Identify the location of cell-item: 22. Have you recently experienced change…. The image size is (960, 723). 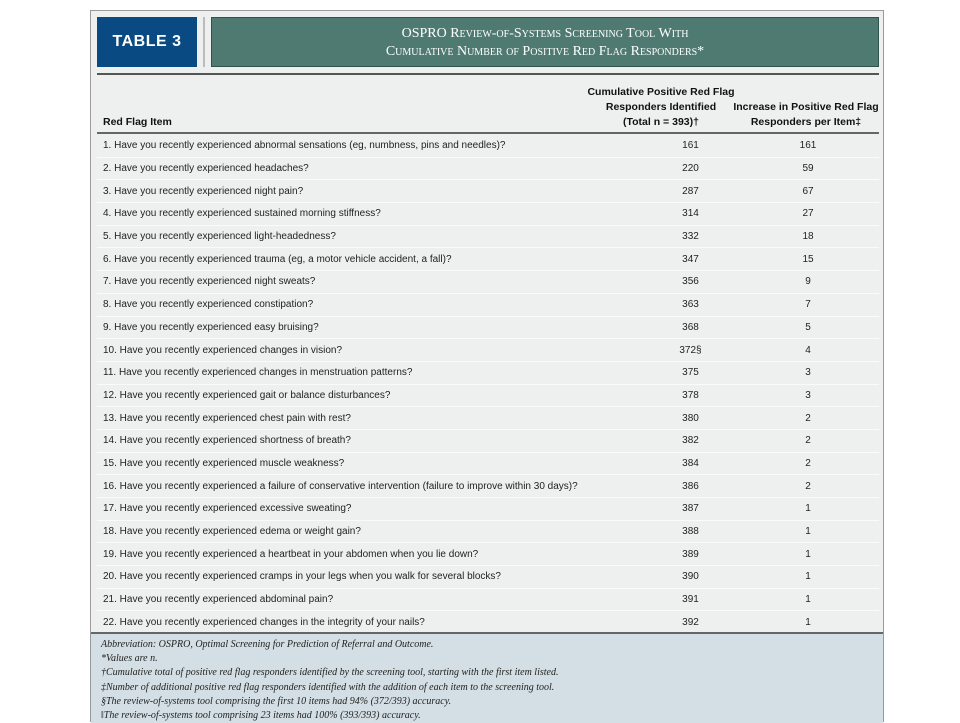
(264, 622).